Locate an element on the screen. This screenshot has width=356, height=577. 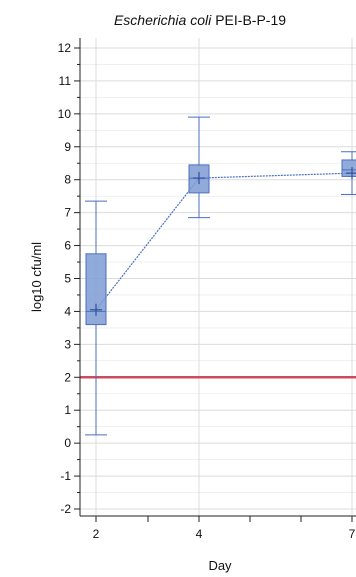
x-axis-label: Day is located at coordinates (220, 565).